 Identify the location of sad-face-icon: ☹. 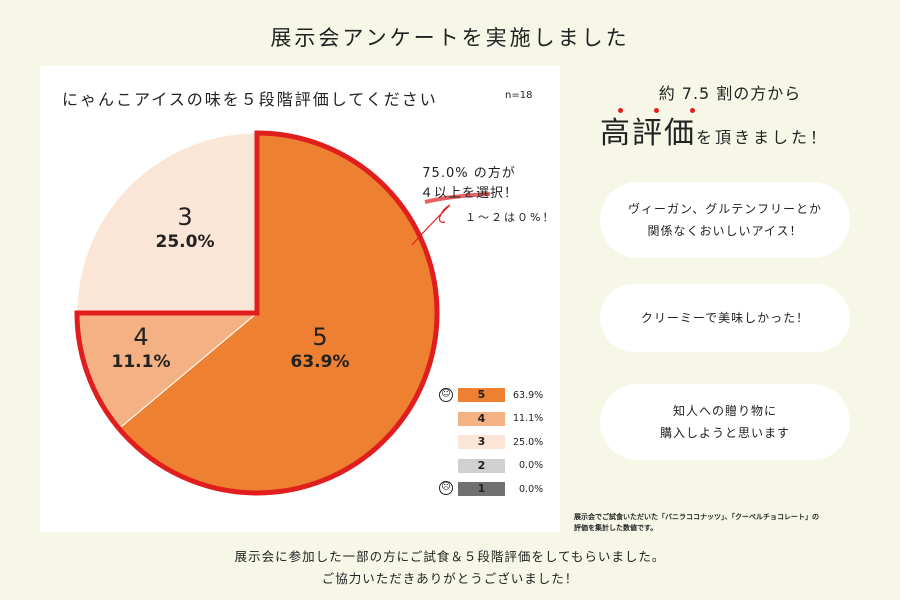
(446, 488).